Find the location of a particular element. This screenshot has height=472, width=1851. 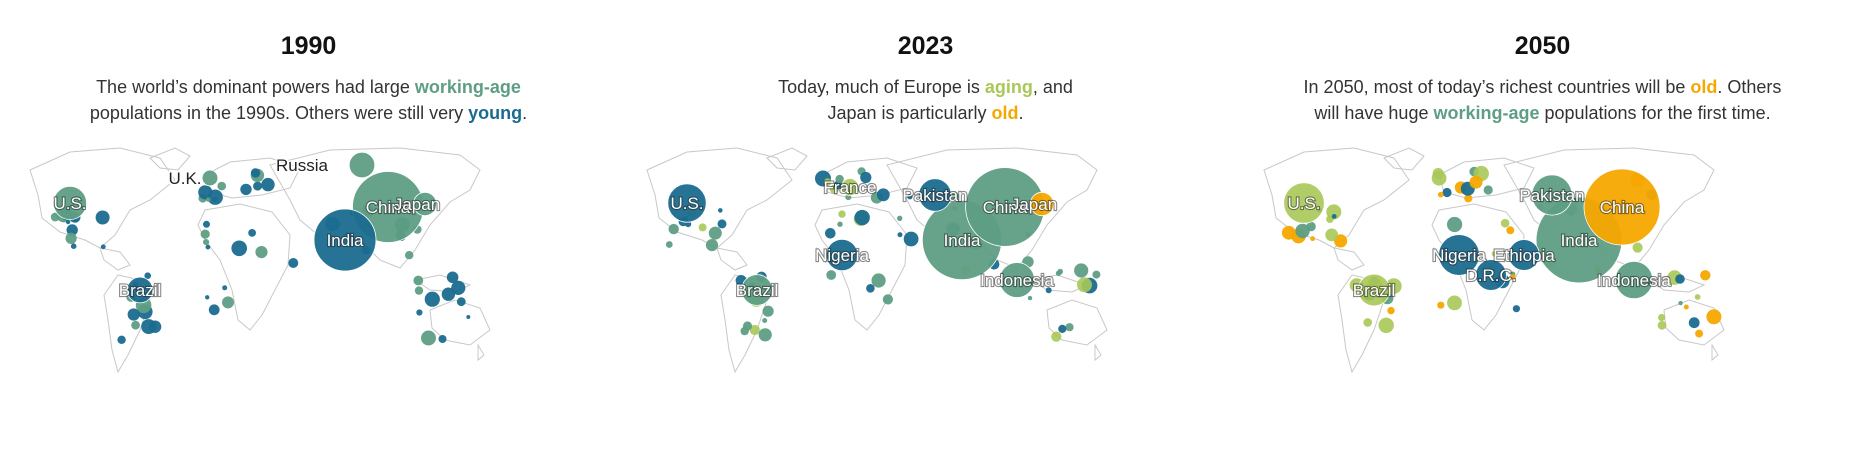

country-bubble-india is located at coordinates (345, 240).